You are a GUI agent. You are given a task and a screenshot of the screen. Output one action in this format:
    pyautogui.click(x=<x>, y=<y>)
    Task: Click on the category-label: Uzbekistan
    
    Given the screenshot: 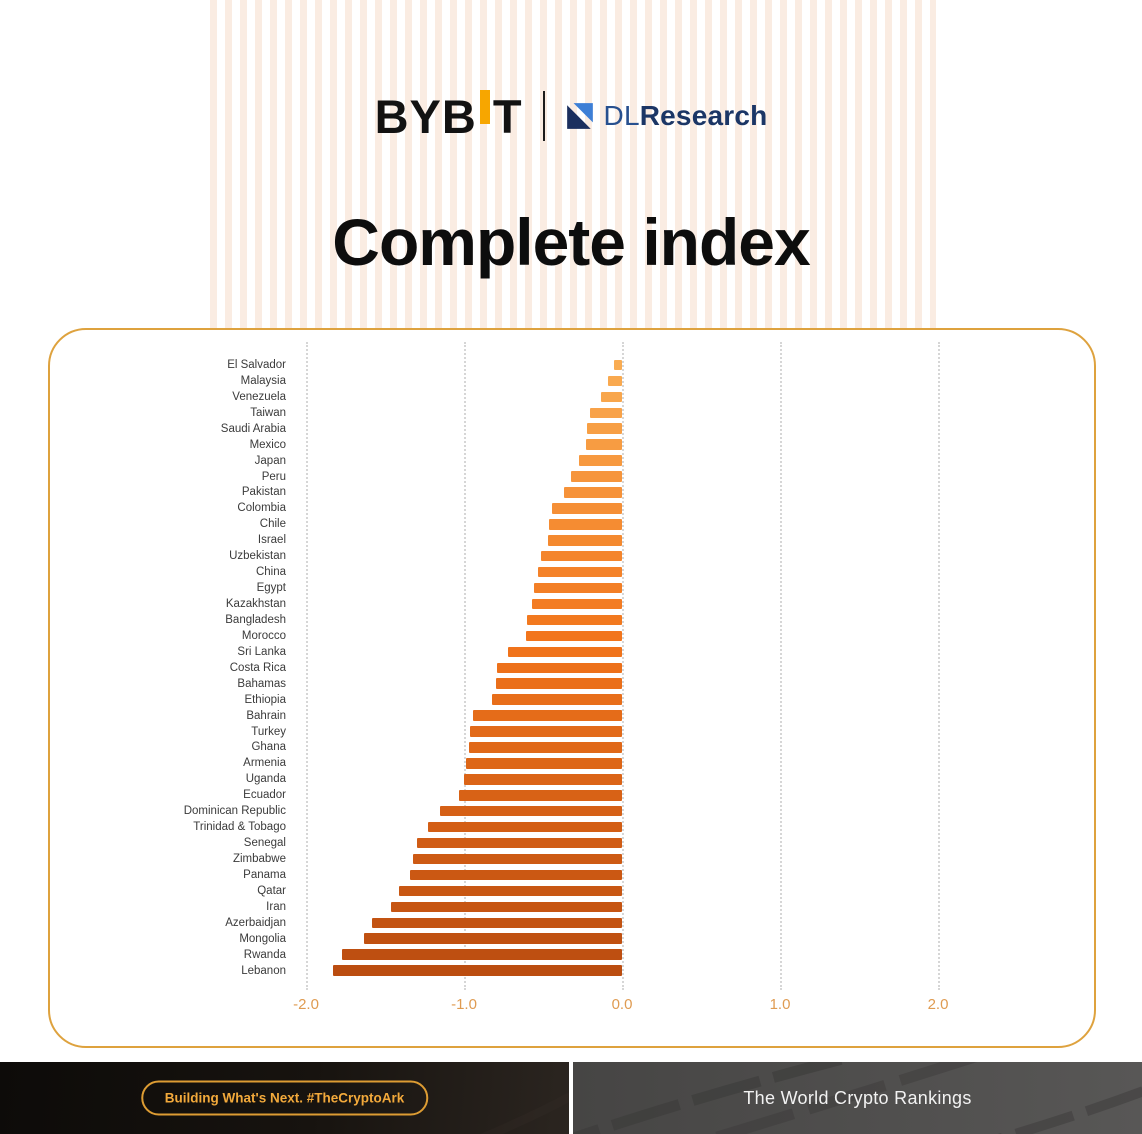 What is the action you would take?
    pyautogui.click(x=257, y=556)
    